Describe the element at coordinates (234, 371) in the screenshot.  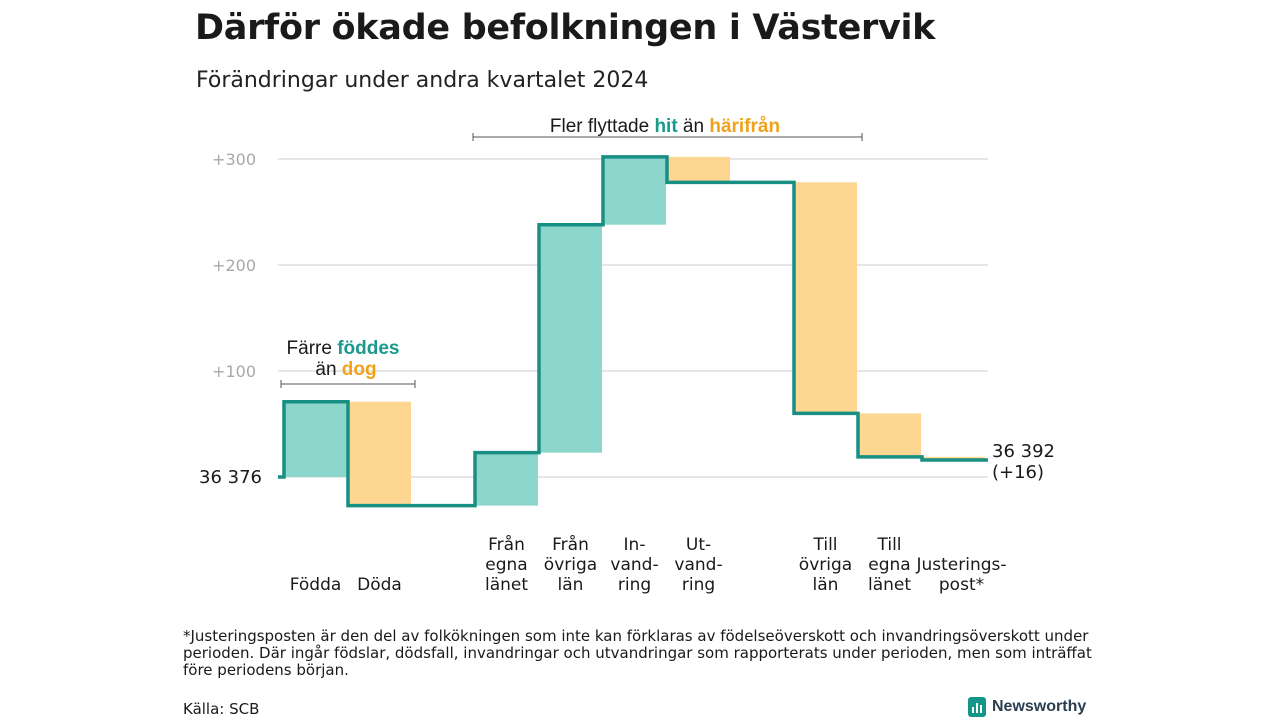
I see `y-tick-label: +100` at that location.